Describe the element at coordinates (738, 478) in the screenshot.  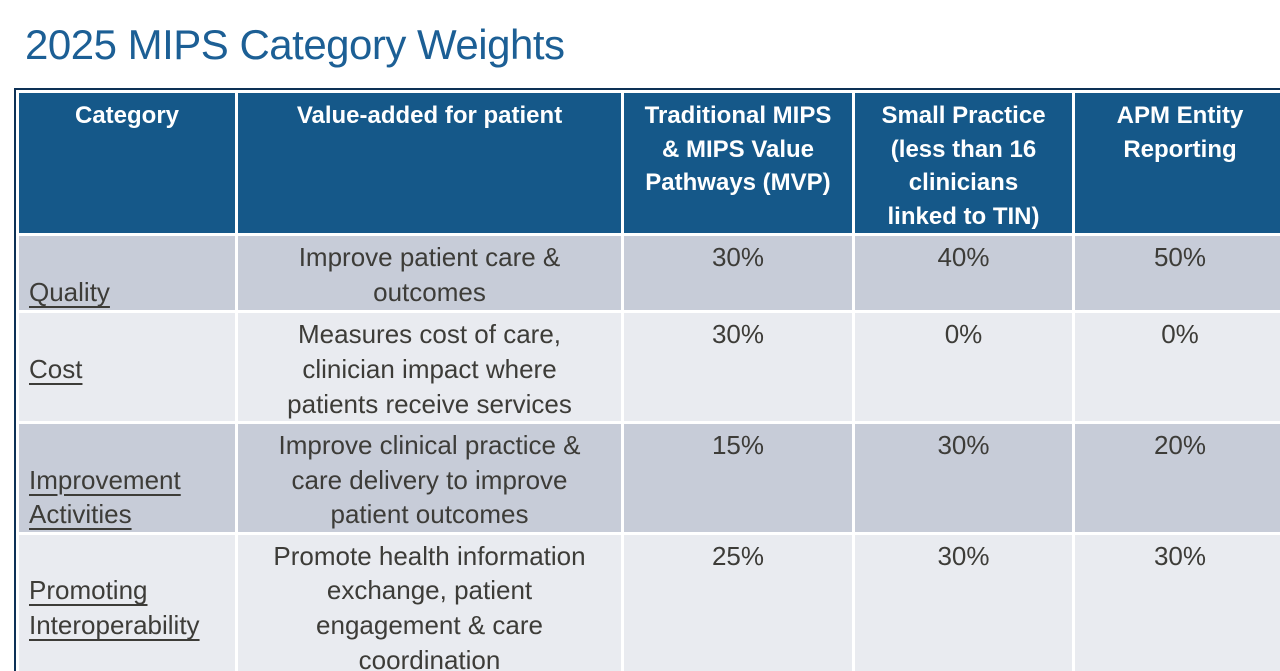
I see `cell-improvement-traditional: 15%` at that location.